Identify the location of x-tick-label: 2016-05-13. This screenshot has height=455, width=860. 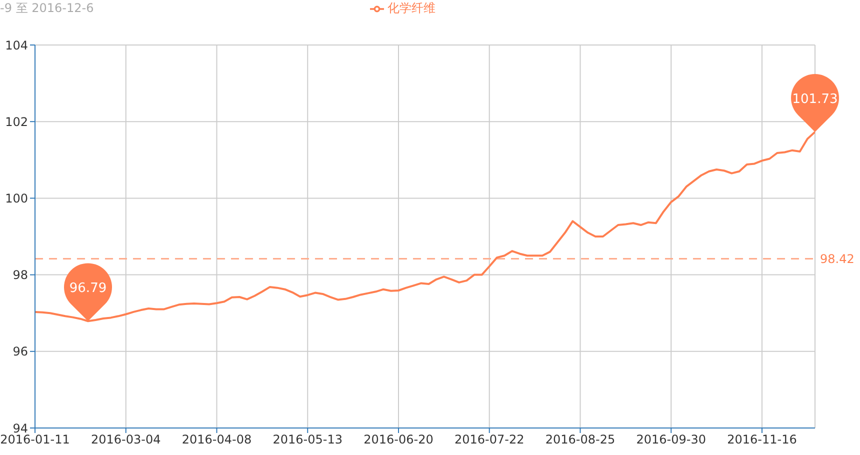
(307, 439).